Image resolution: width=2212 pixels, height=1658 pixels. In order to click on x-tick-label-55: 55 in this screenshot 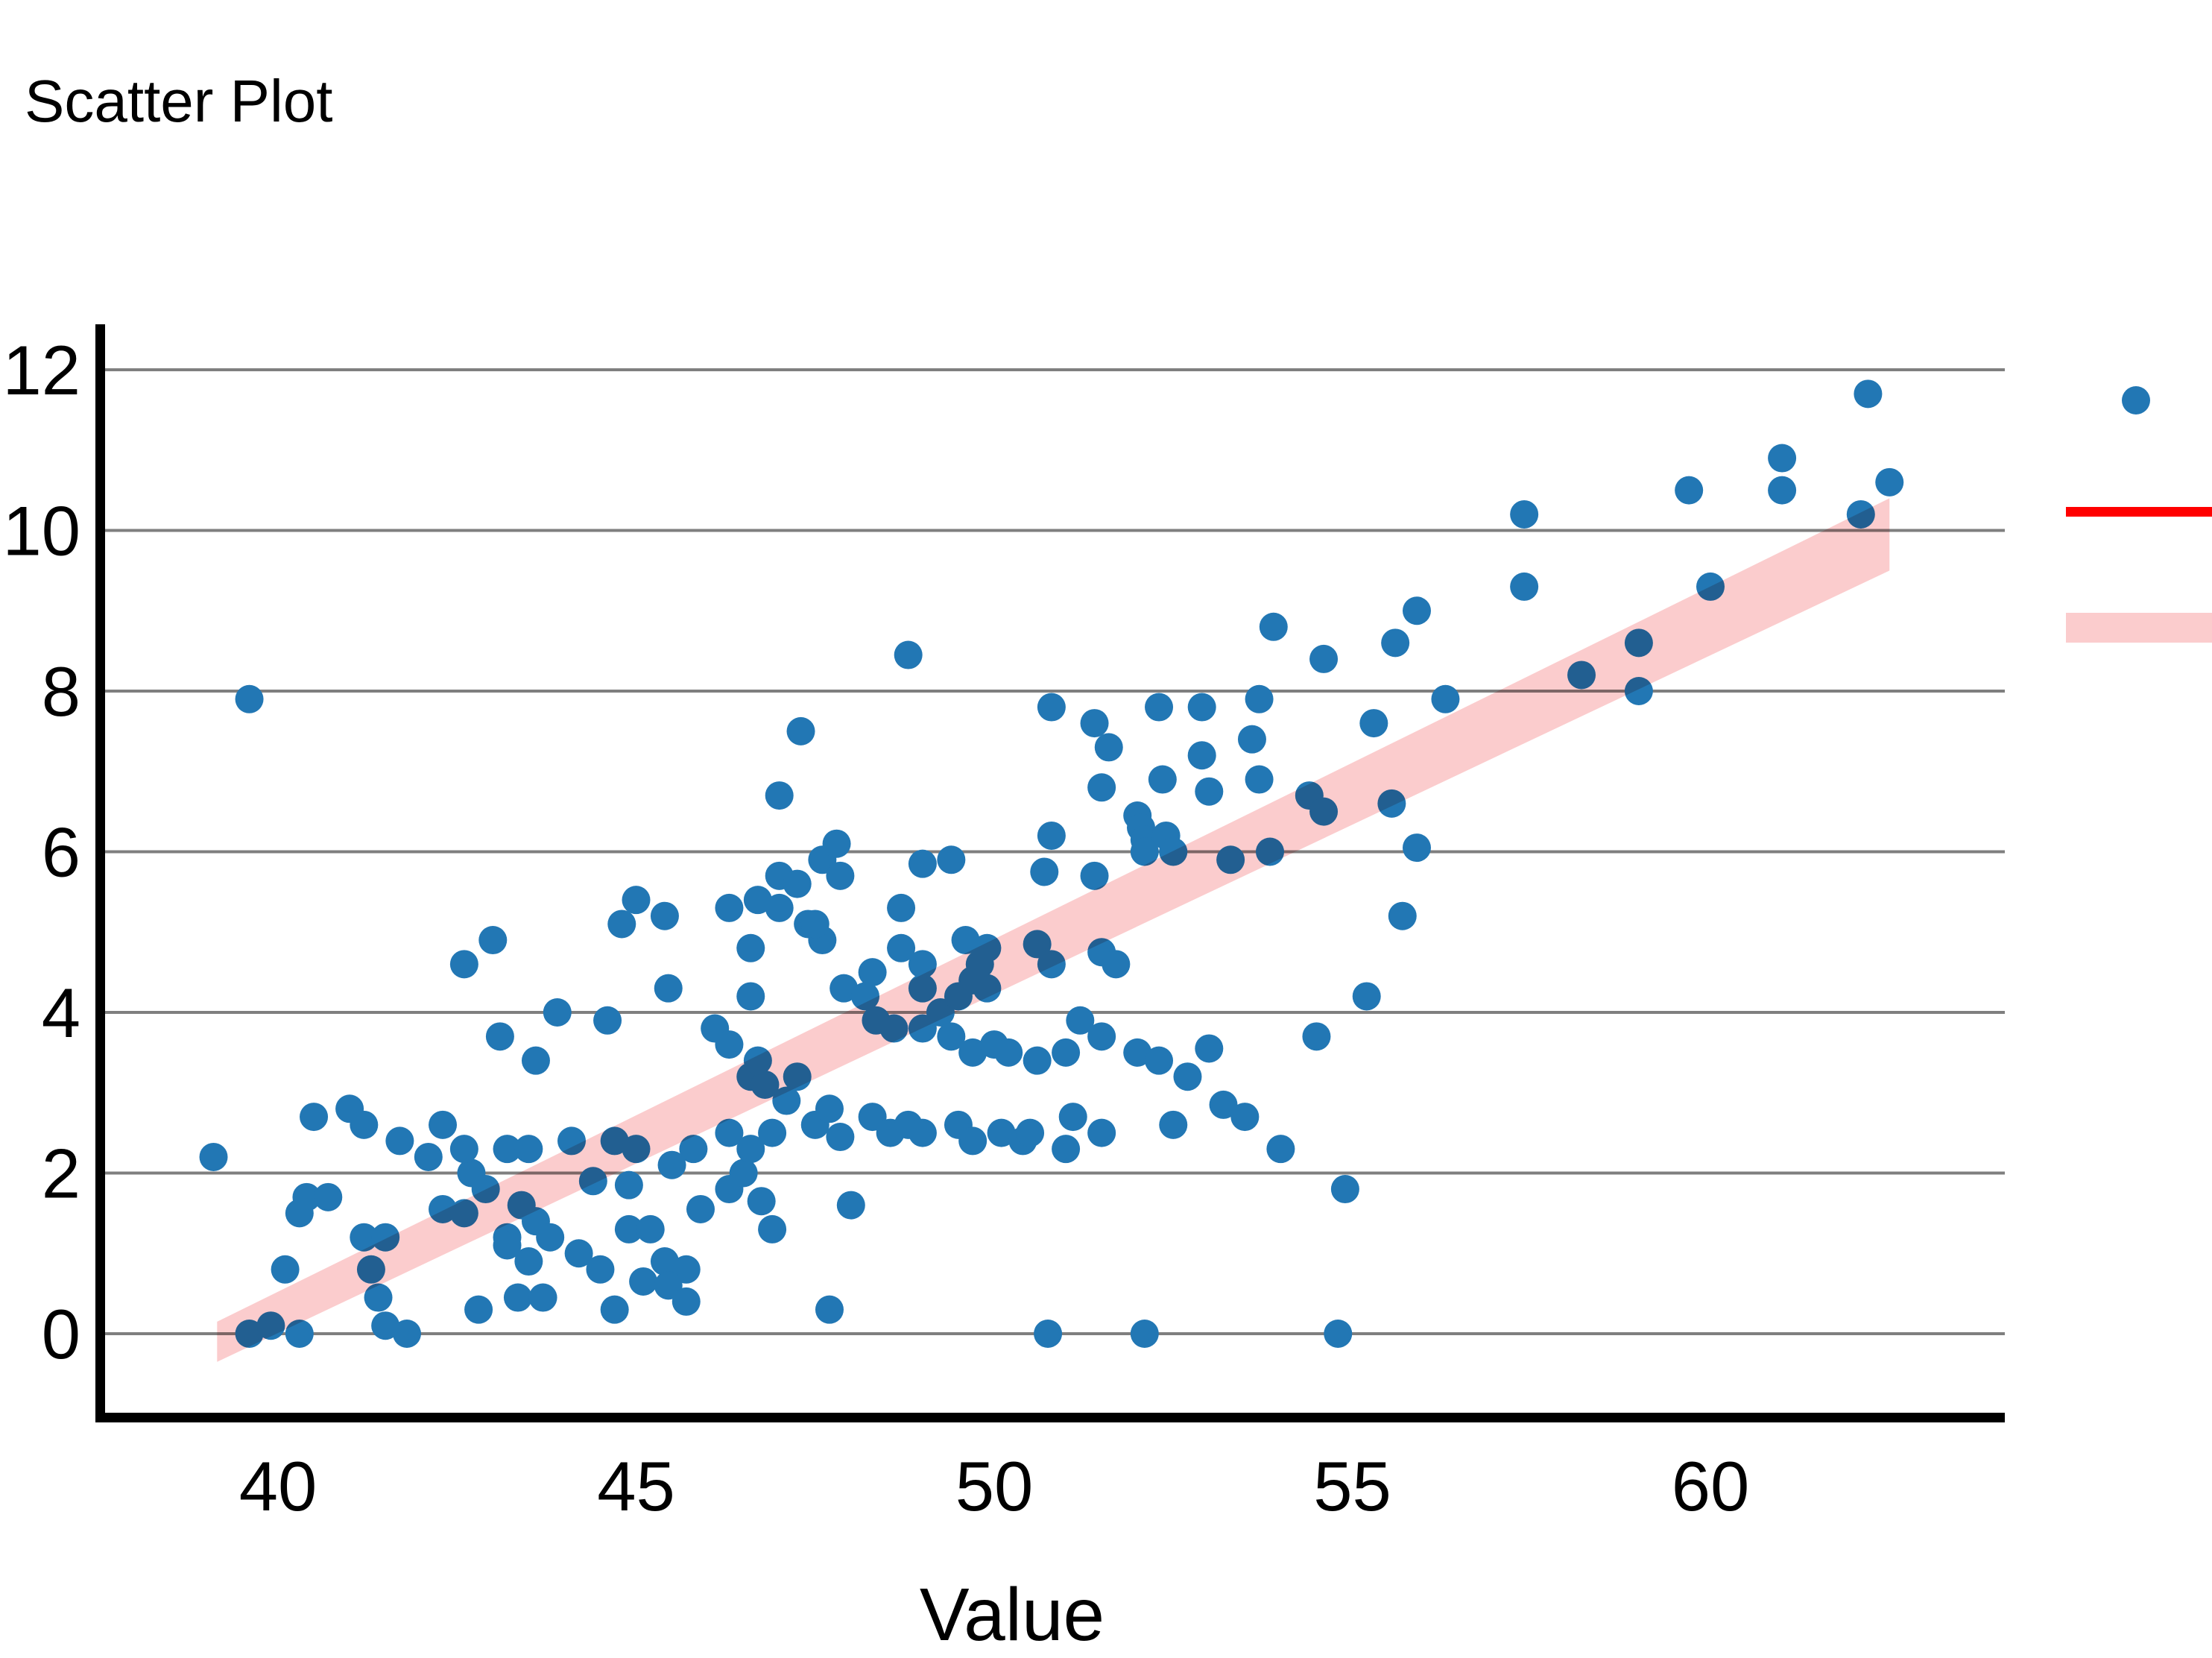, I will do `click(1352, 1486)`.